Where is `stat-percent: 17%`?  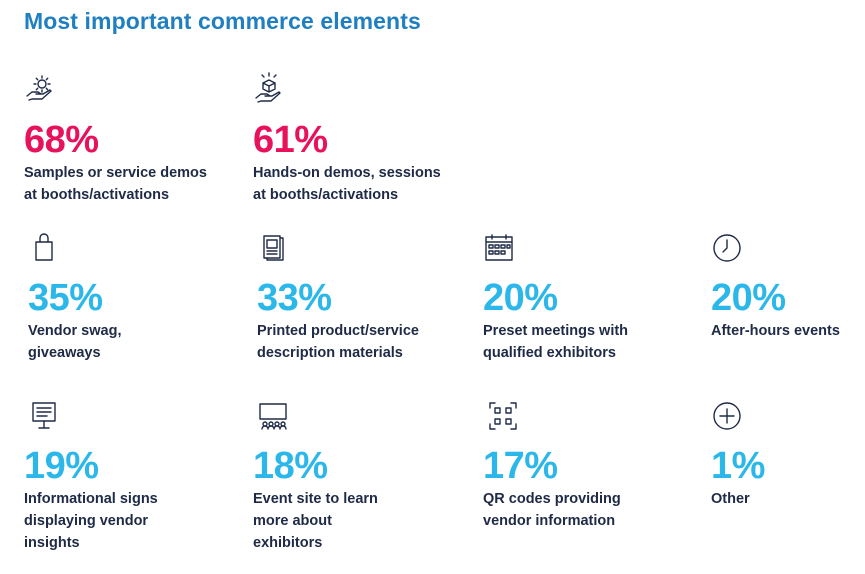 stat-percent: 17% is located at coordinates (520, 466).